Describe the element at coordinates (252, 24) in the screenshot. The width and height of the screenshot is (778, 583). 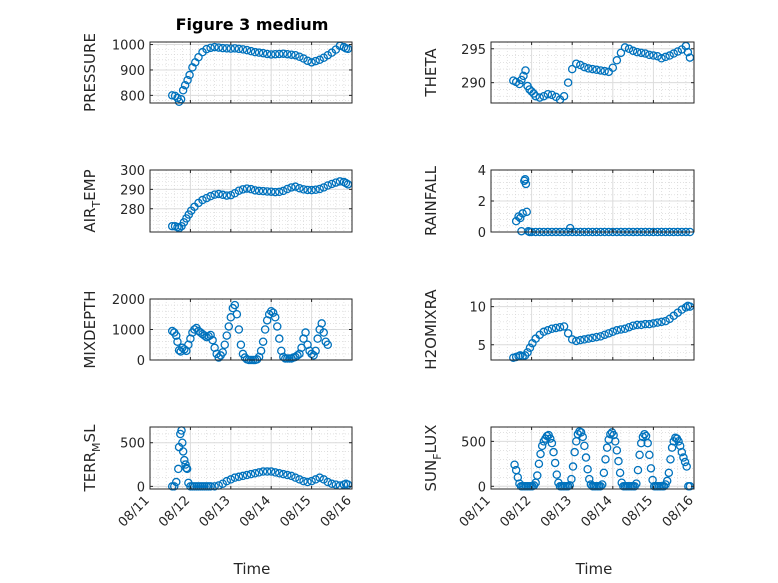
I see `figure-title: Figure 3 medium` at that location.